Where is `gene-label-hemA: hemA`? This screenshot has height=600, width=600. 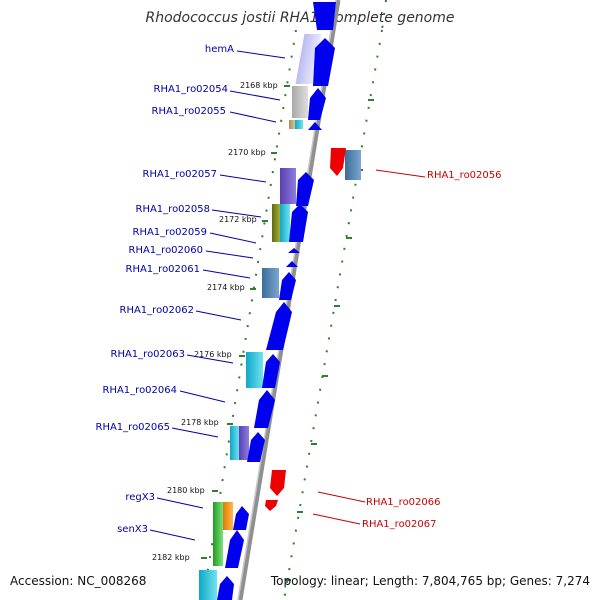
gene-label-hemA: hemA is located at coordinates (219, 49).